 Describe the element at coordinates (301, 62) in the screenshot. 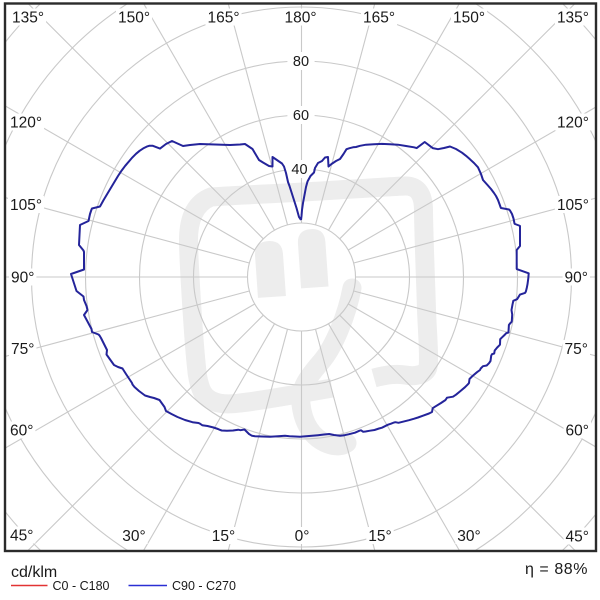

I see `svg-text: 80` at that location.